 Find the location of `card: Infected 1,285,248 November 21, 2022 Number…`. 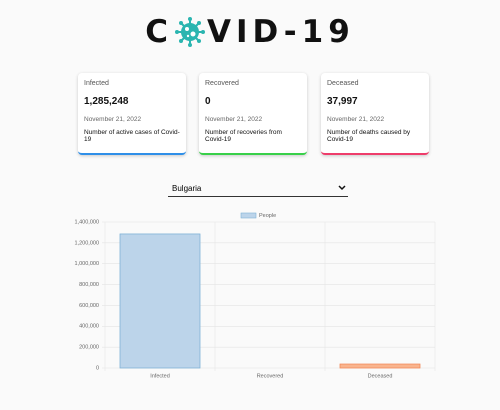

card: Infected 1,285,248 November 21, 2022 Number… is located at coordinates (132, 114).